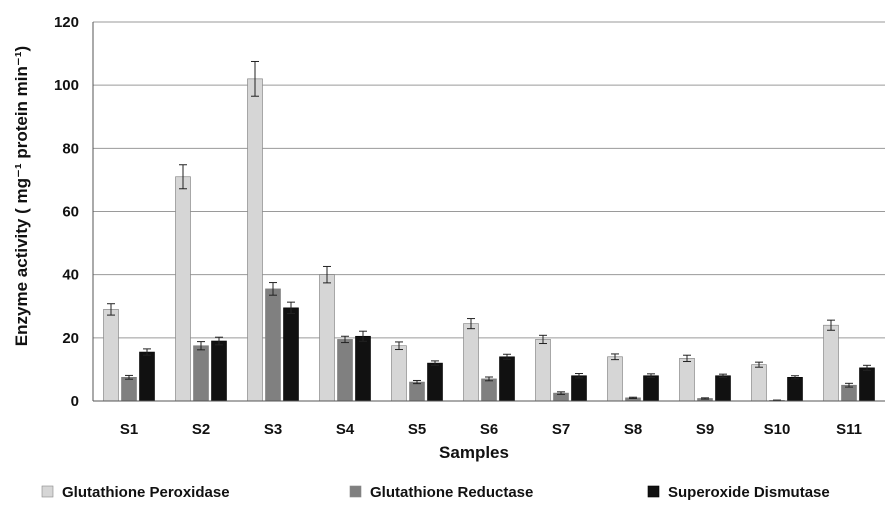 The height and width of the screenshot is (509, 885). What do you see at coordinates (705, 429) in the screenshot?
I see `x-tick-label: S9` at bounding box center [705, 429].